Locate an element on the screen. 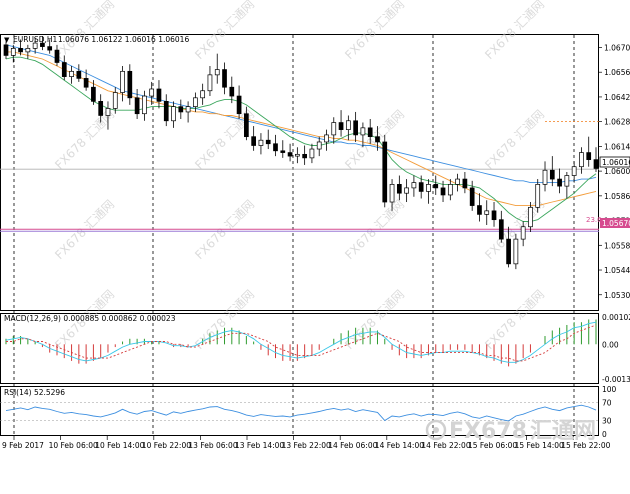 The width and height of the screenshot is (630, 494). price-tick-label: 1.05305 is located at coordinates (617, 295).